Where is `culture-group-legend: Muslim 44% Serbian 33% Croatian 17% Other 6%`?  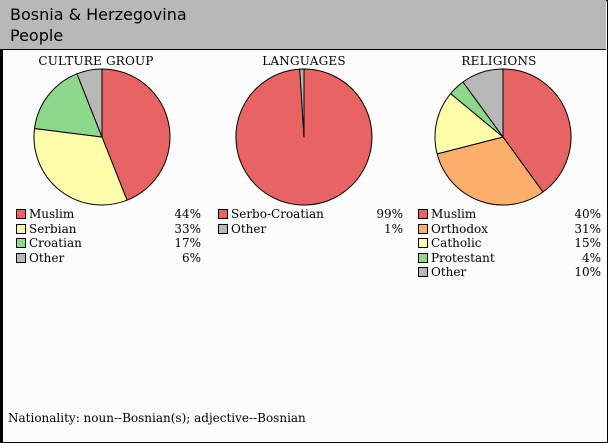
culture-group-legend: Muslim 44% Serbian 33% Croatian 17% Other 6% is located at coordinates (108, 236).